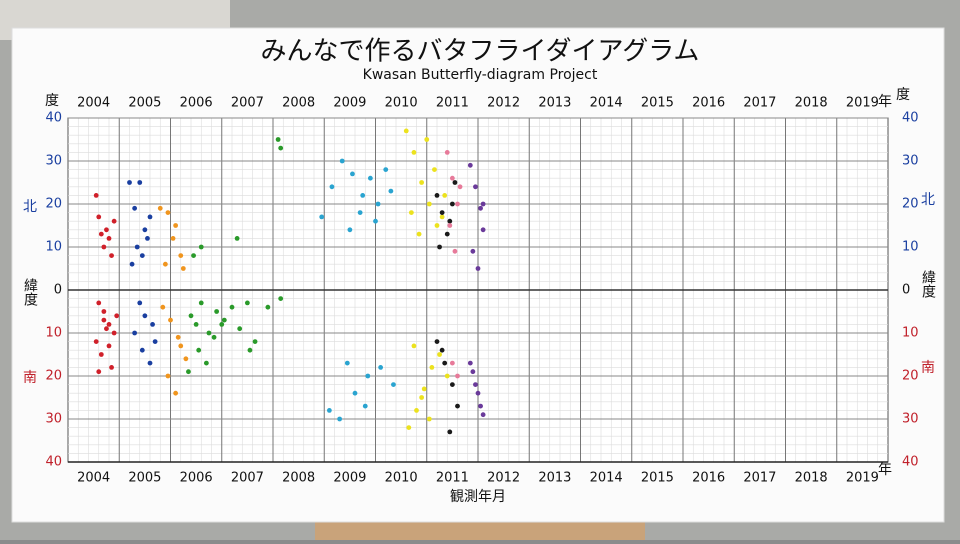 The width and height of the screenshot is (960, 544). Describe the element at coordinates (554, 103) in the screenshot. I see `x-tick-label-top: 2013` at that location.